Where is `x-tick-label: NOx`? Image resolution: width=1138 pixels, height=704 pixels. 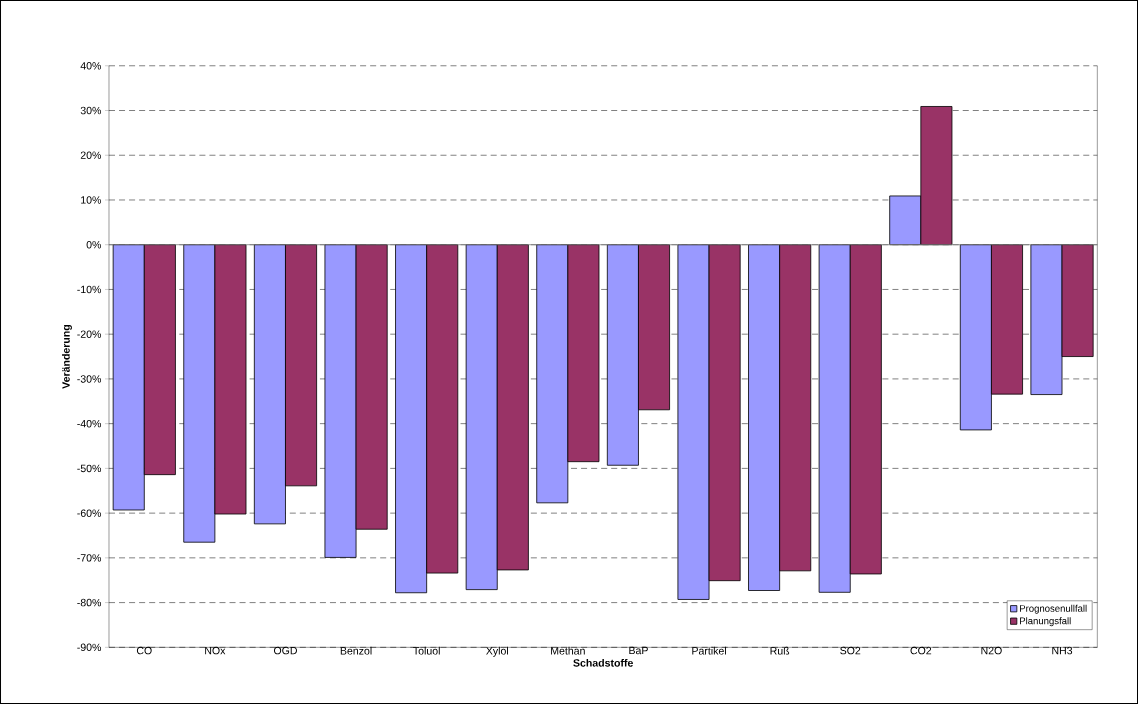
x-tick-label: NOx is located at coordinates (215, 650).